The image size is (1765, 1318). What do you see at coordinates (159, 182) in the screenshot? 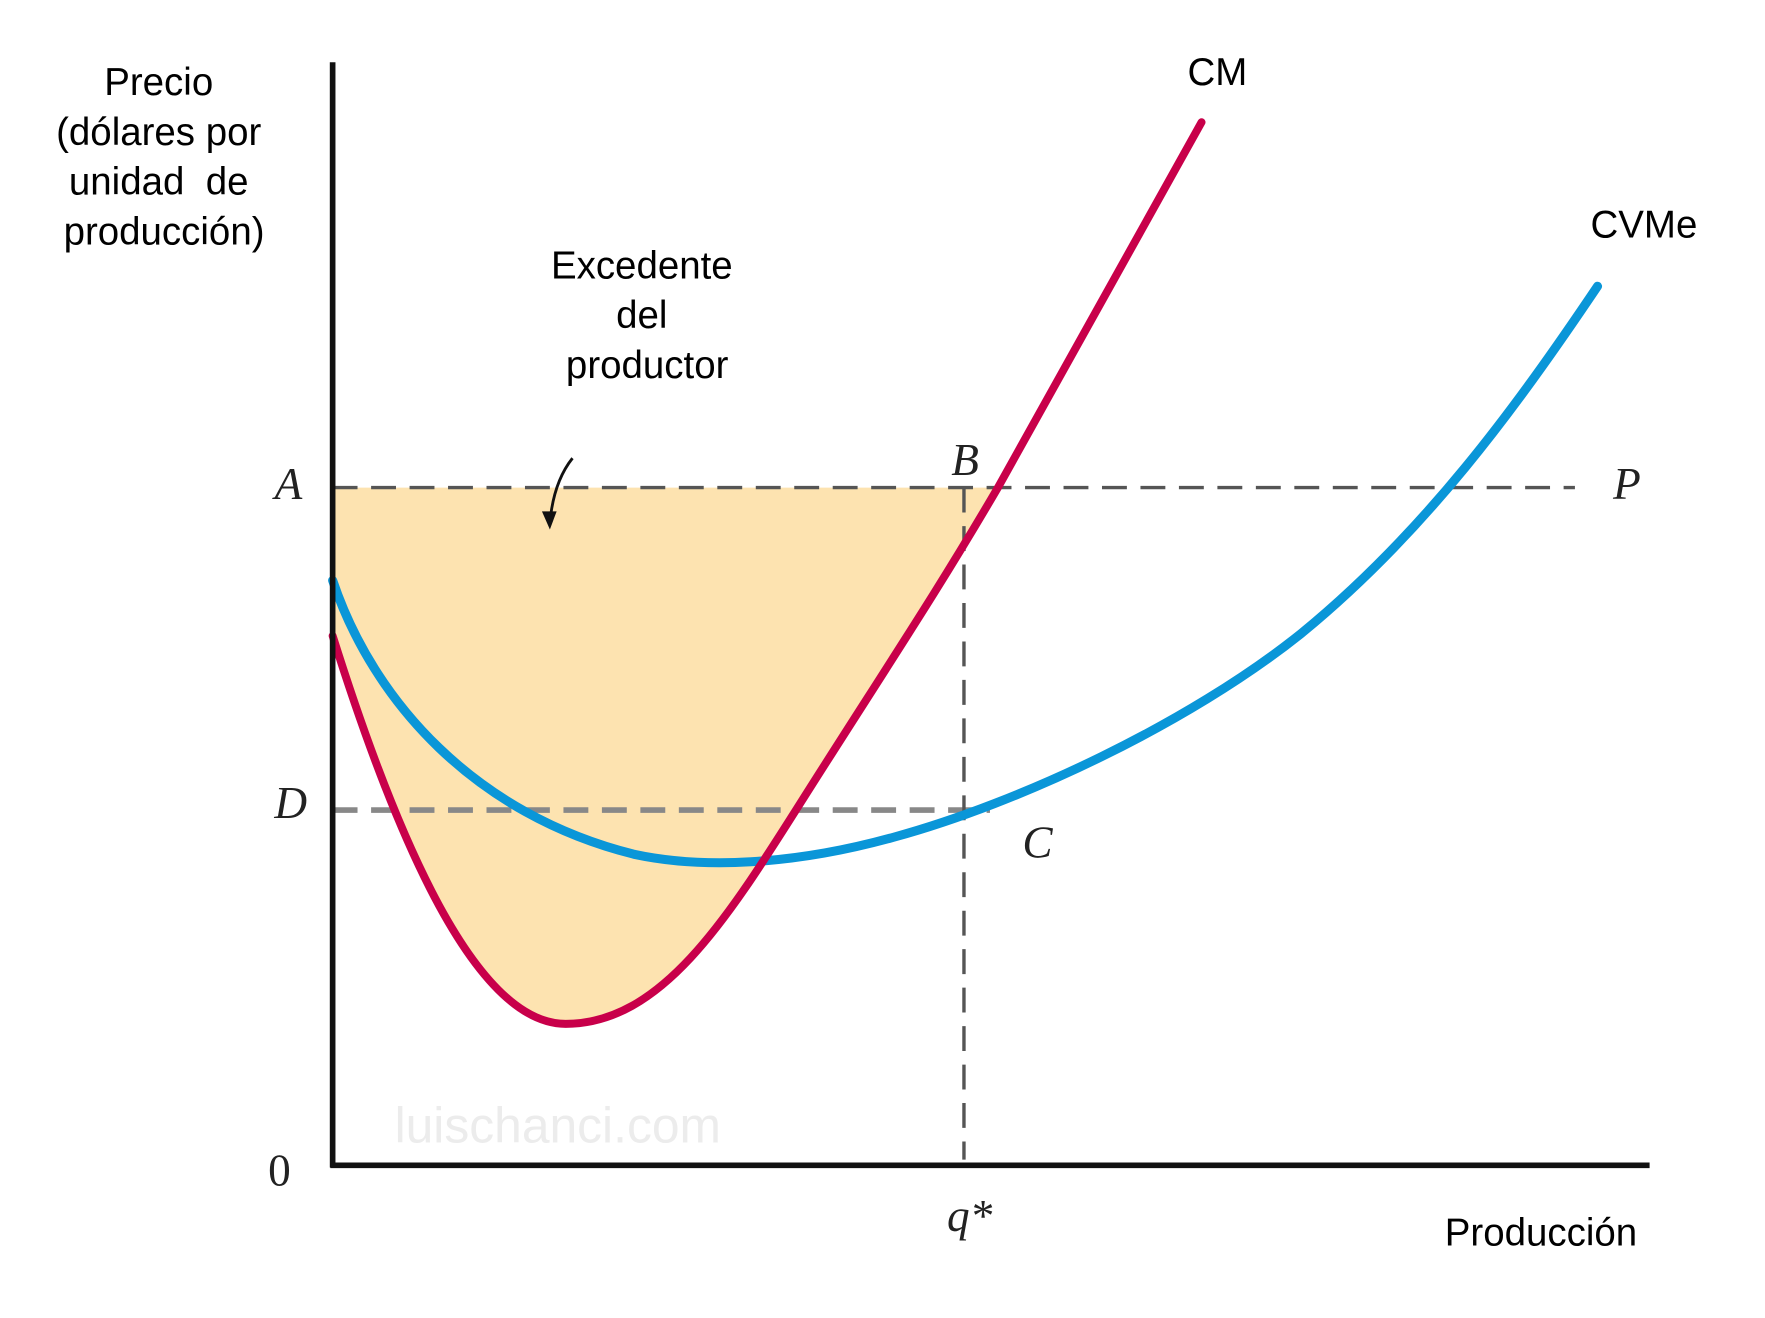
I see `y-axis-label-line: unidad de` at bounding box center [159, 182].